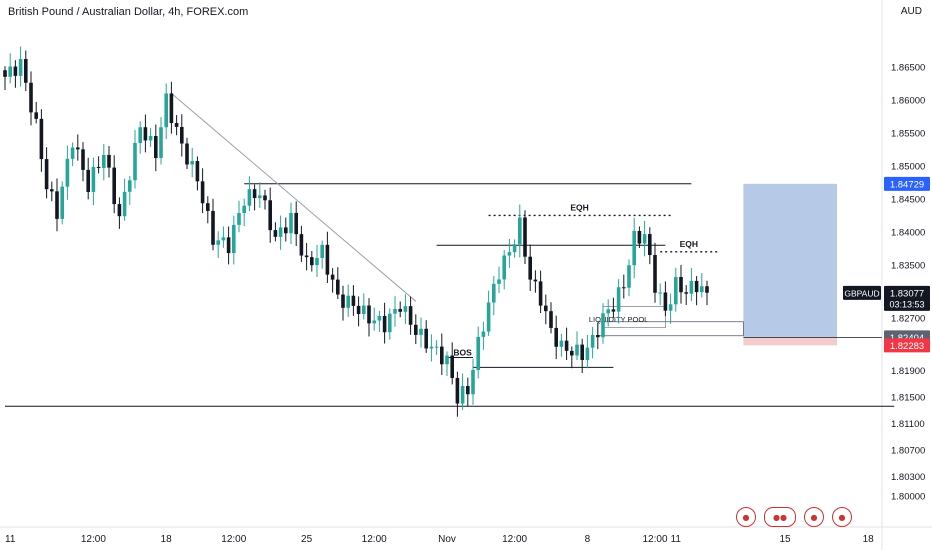  Describe the element at coordinates (790, 260) in the screenshot. I see `long-position-target-zone` at that location.